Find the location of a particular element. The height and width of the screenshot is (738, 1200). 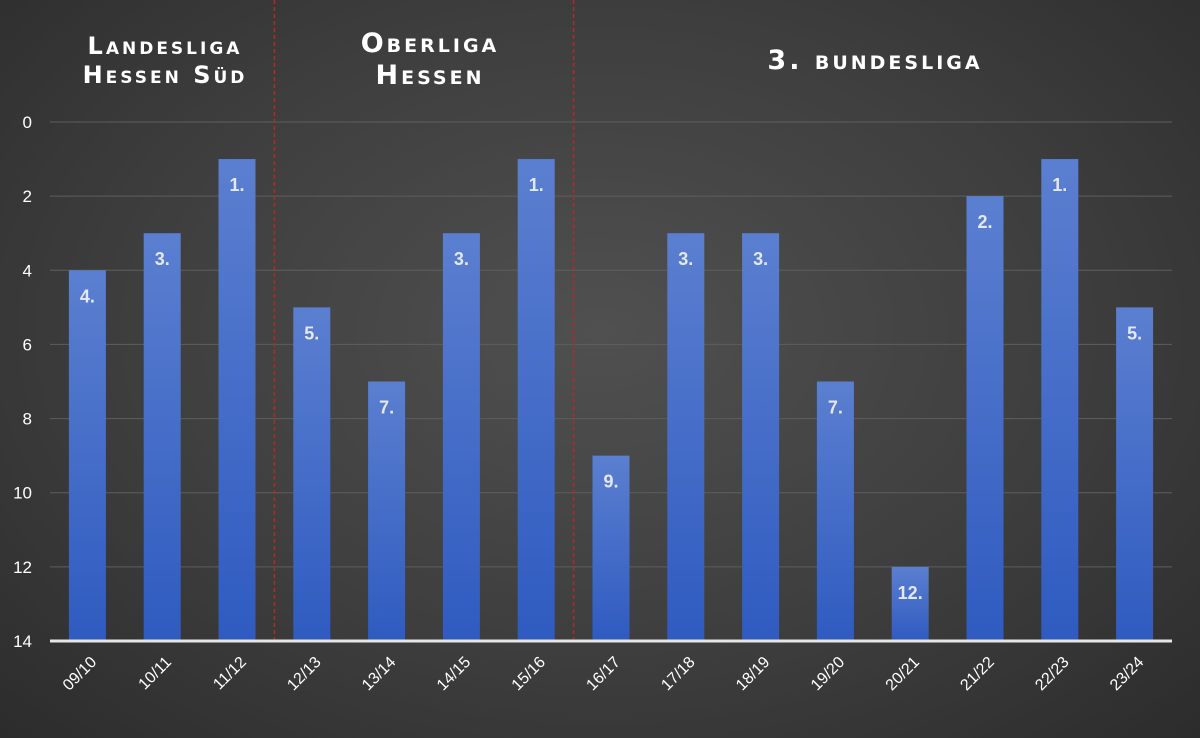

section-title-landesliga: Landesliga Hessen Süd is located at coordinates (165, 61).